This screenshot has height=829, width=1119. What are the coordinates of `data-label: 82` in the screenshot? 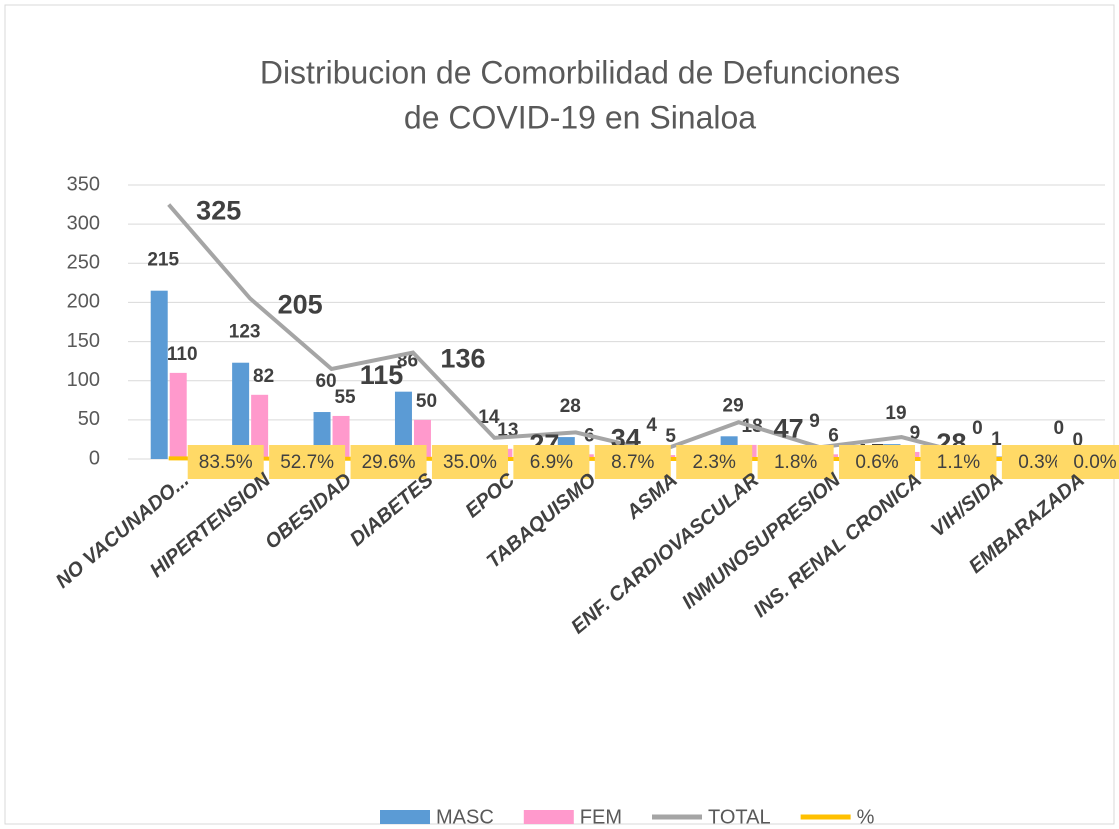 It's located at (263, 376).